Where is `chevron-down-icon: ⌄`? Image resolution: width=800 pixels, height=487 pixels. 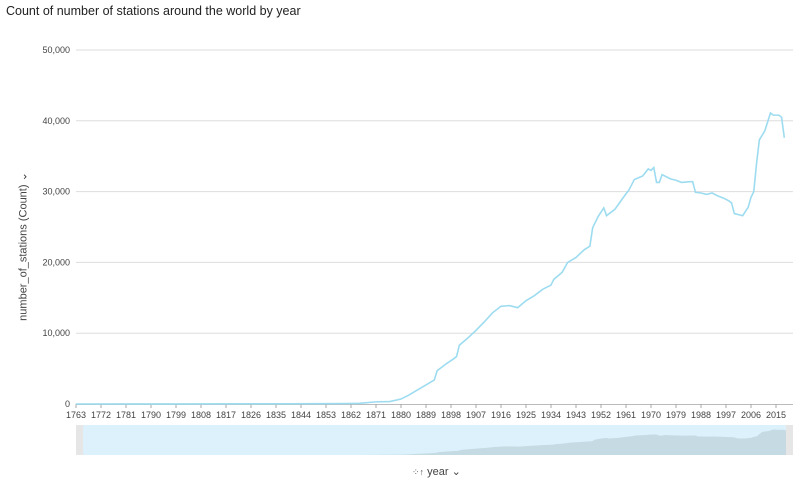
chevron-down-icon: ⌄ is located at coordinates (456, 472).